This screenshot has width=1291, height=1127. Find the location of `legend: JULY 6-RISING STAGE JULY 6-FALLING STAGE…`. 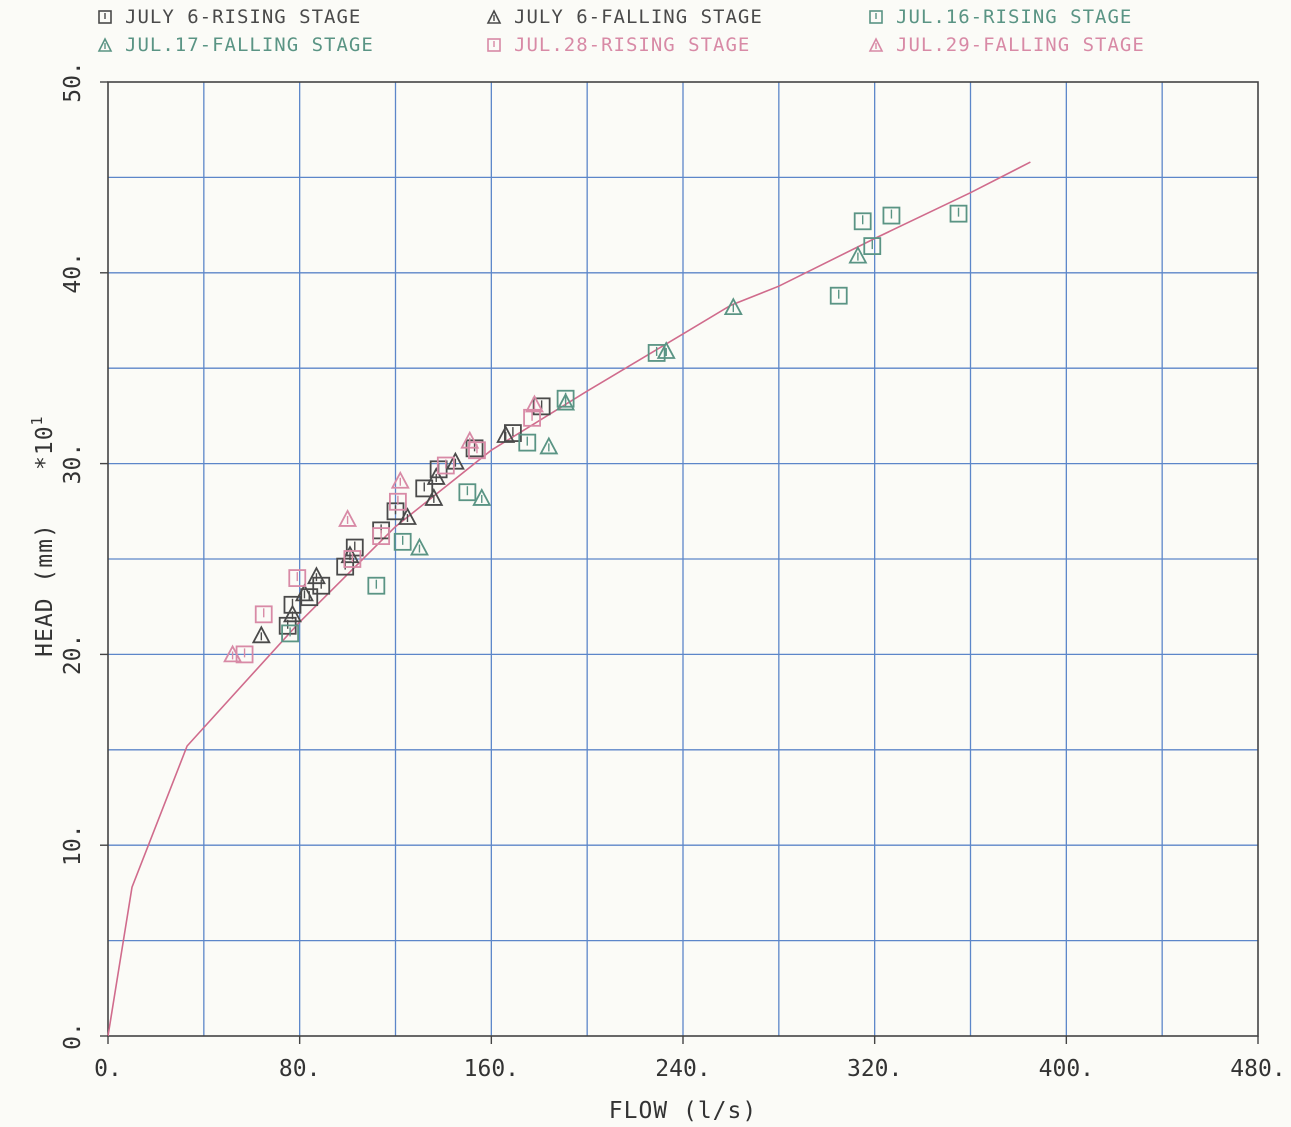

legend: JULY 6-RISING STAGE JULY 6-FALLING STAGE… is located at coordinates (645, 35).